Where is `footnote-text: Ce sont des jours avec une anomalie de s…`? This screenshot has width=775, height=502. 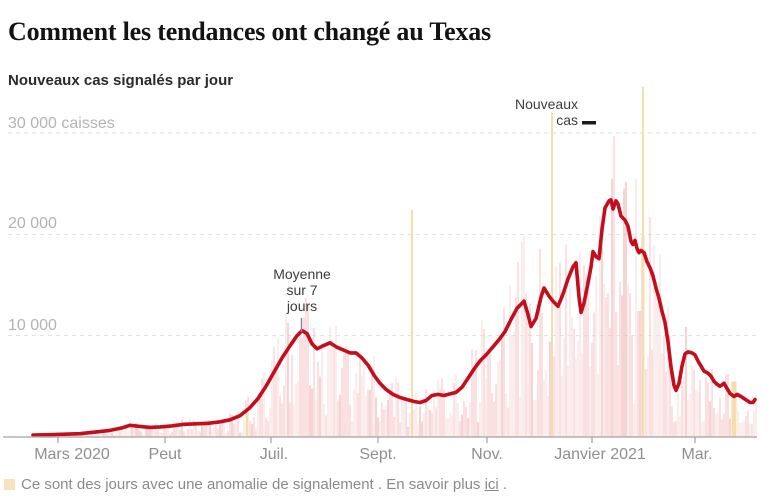 footnote-text: Ce sont des jours avec une anomalie de s… is located at coordinates (253, 484).